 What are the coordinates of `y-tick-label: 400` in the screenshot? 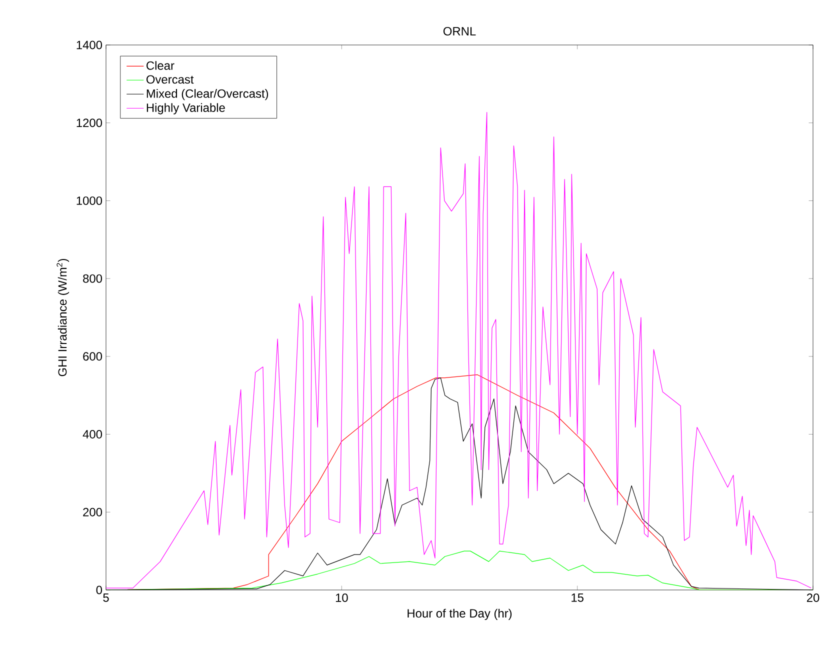 It's located at (92, 434).